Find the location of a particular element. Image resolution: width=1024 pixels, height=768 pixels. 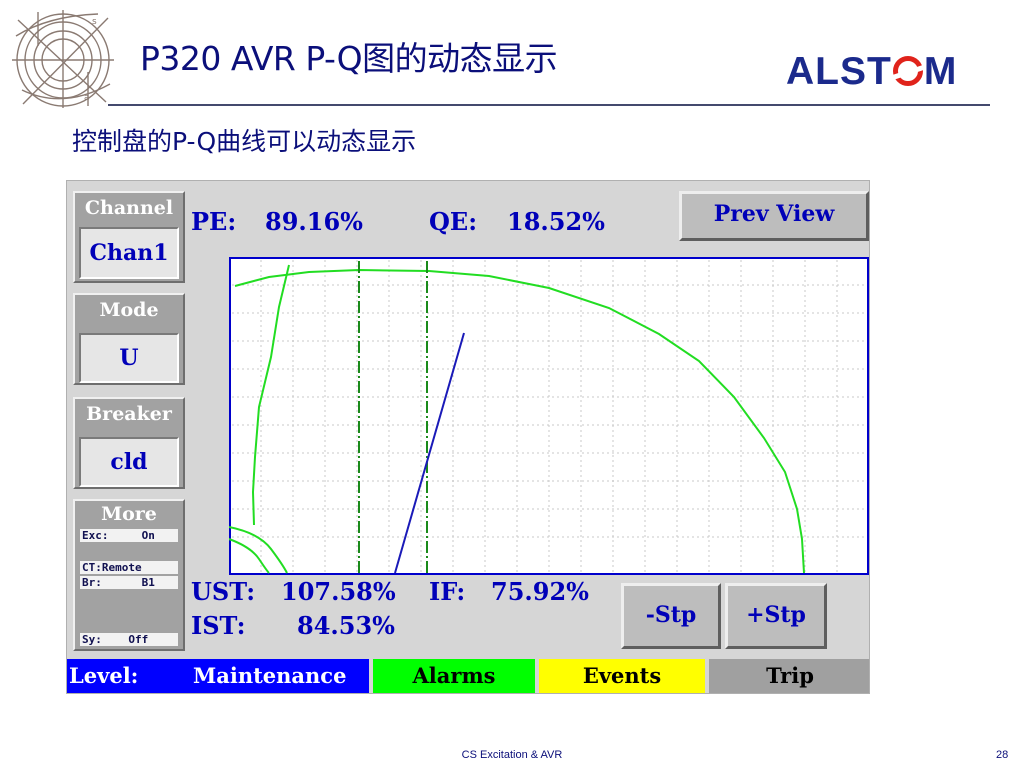

company-emblem-icon: s a is located at coordinates (63, 59).